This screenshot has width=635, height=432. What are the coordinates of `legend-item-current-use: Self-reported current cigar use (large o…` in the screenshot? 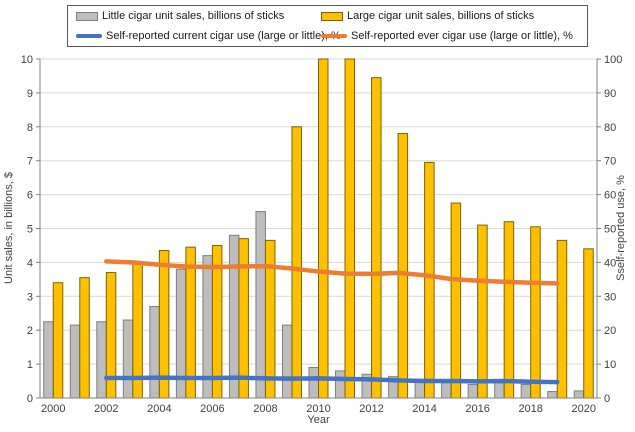 It's located at (208, 36).